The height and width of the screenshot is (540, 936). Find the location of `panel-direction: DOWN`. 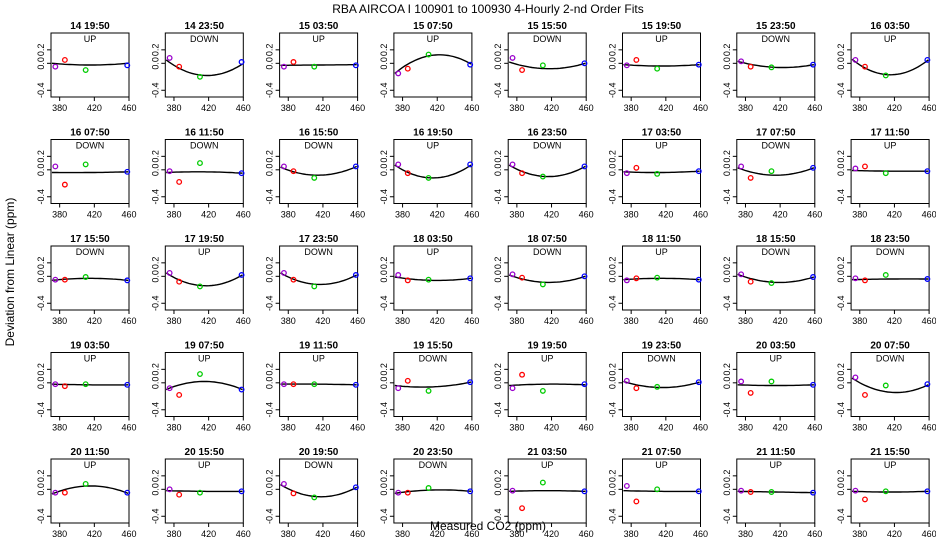

panel-direction: DOWN is located at coordinates (890, 252).